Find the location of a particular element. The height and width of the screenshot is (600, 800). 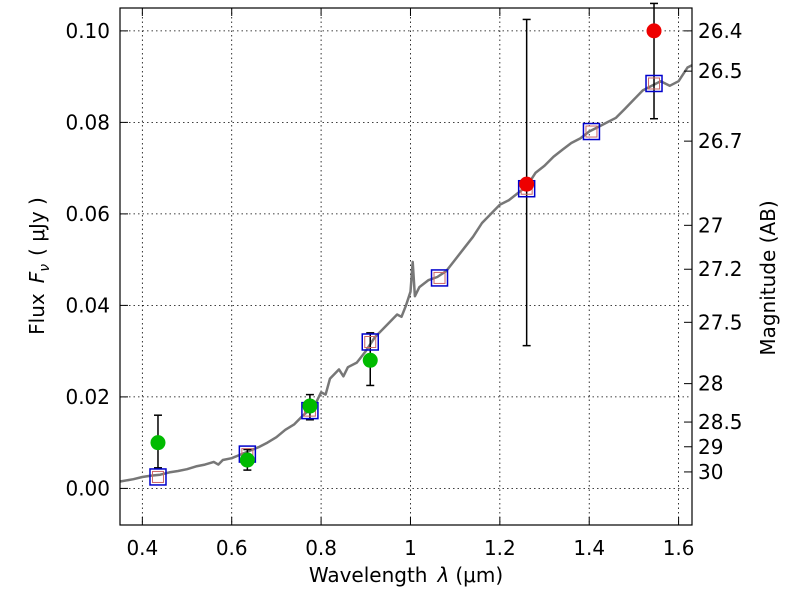

y2-tick-label: 30 is located at coordinates (710, 472).